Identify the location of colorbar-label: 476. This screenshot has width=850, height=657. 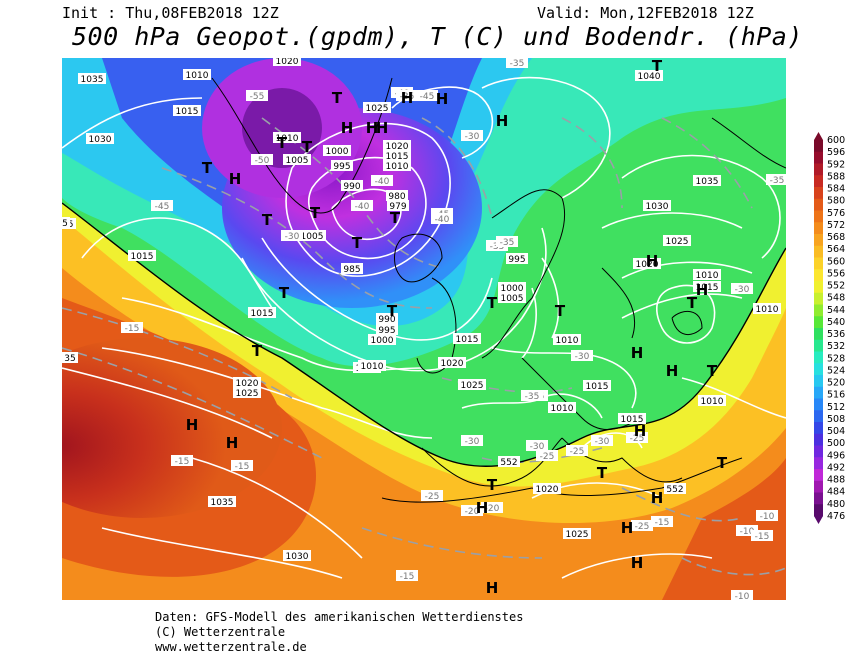
(836, 516).